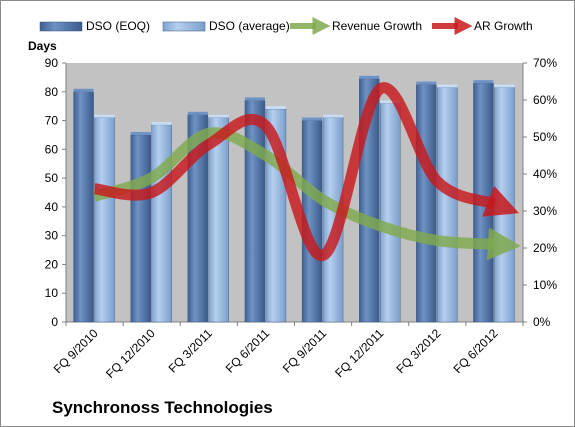 This screenshot has height=427, width=575. I want to click on y-right-tick-label: 20%, so click(545, 248).